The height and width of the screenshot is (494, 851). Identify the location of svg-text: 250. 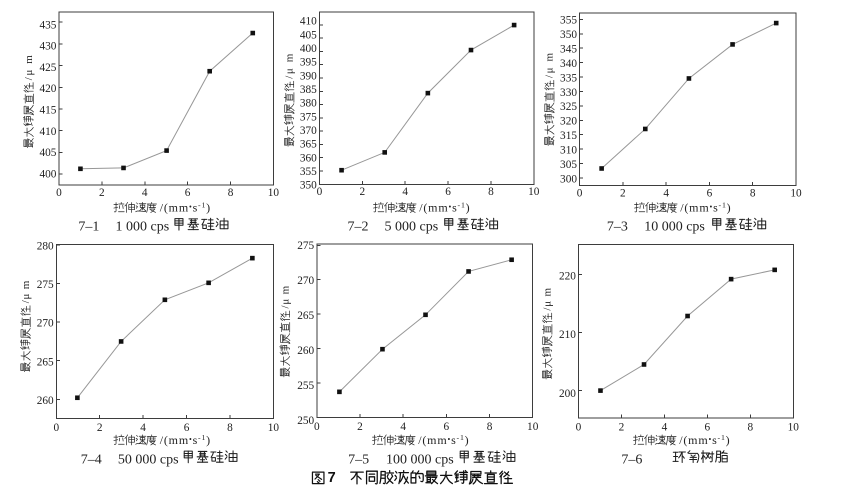
(305, 421).